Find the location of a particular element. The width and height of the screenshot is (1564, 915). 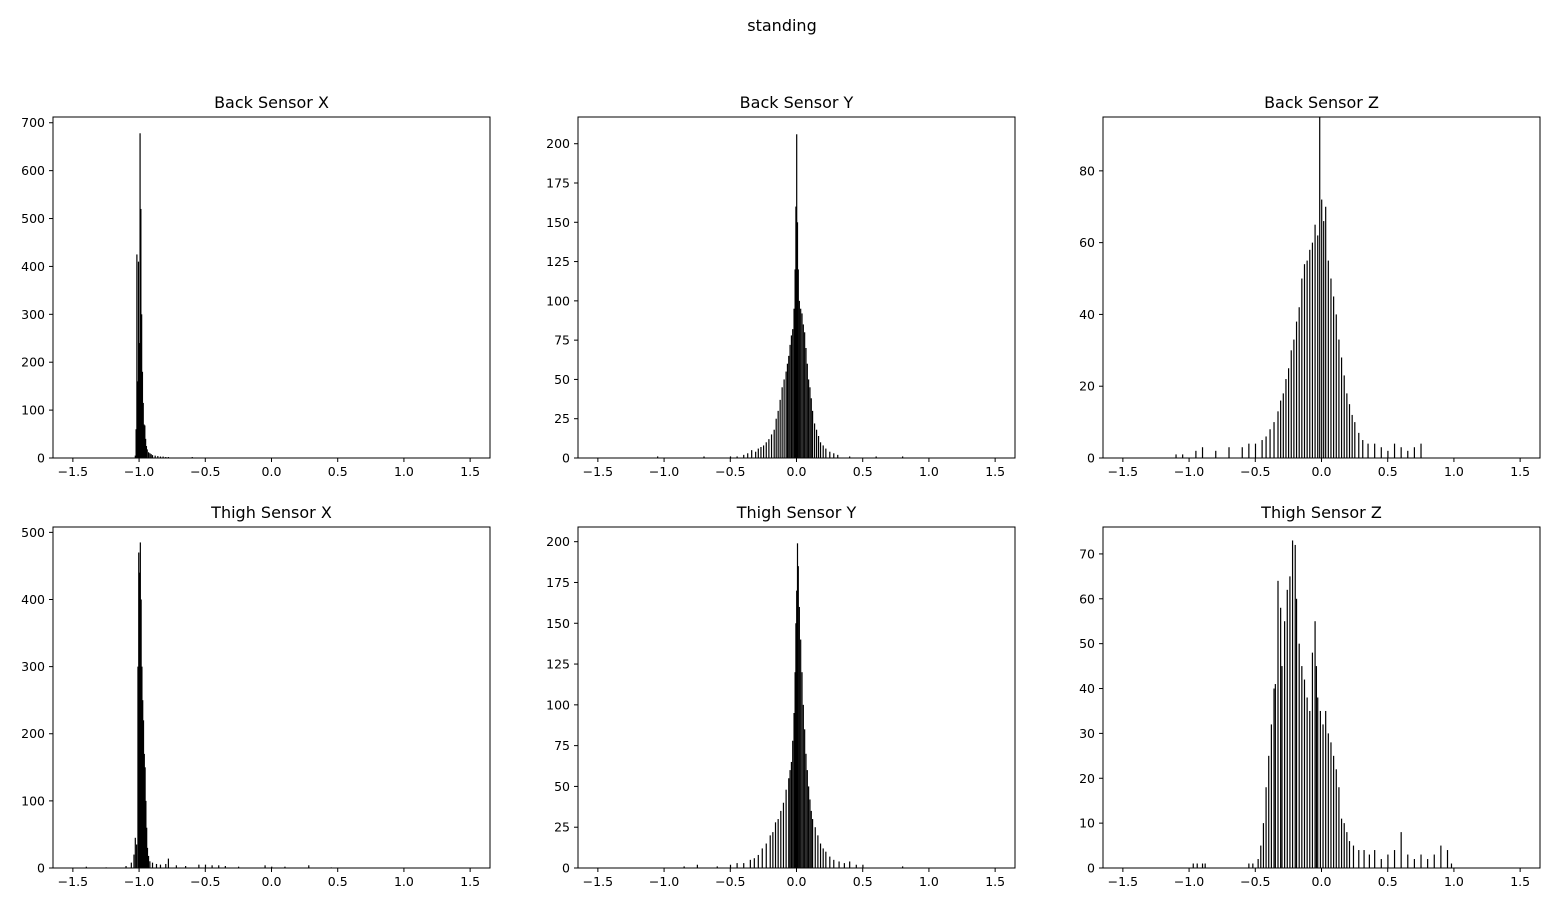

x-tick-label: −1.0 is located at coordinates (1189, 471).